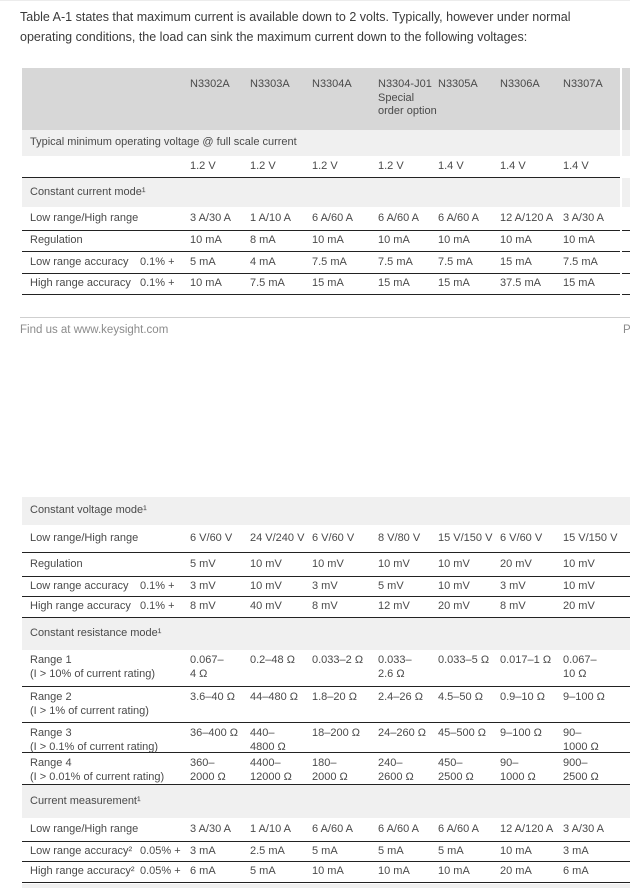  What do you see at coordinates (56, 563) in the screenshot?
I see `row-label: Regulation` at bounding box center [56, 563].